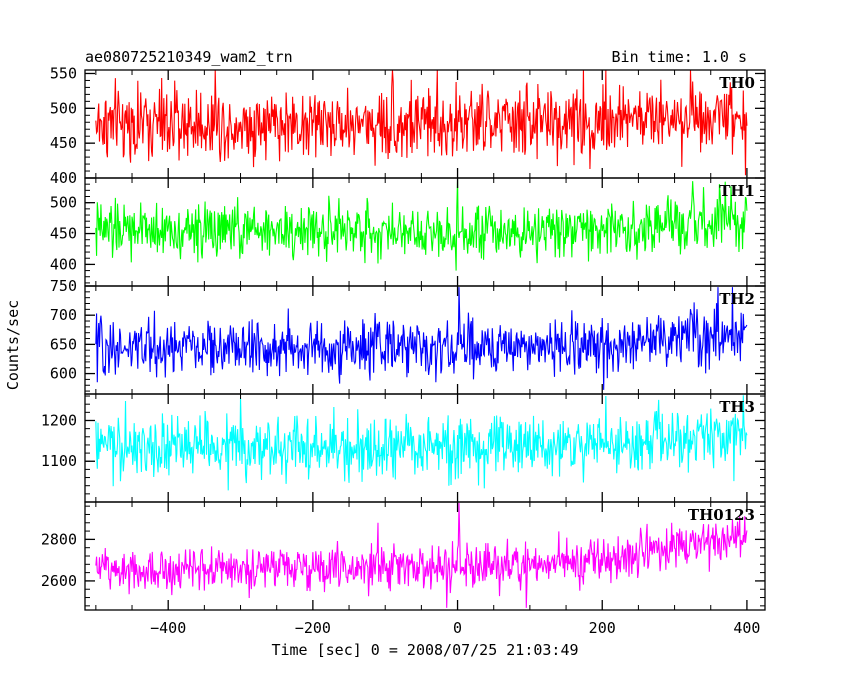 Image resolution: width=850 pixels, height=680 pixels. Describe the element at coordinates (63, 315) in the screenshot. I see `y-tick-label: 700` at that location.